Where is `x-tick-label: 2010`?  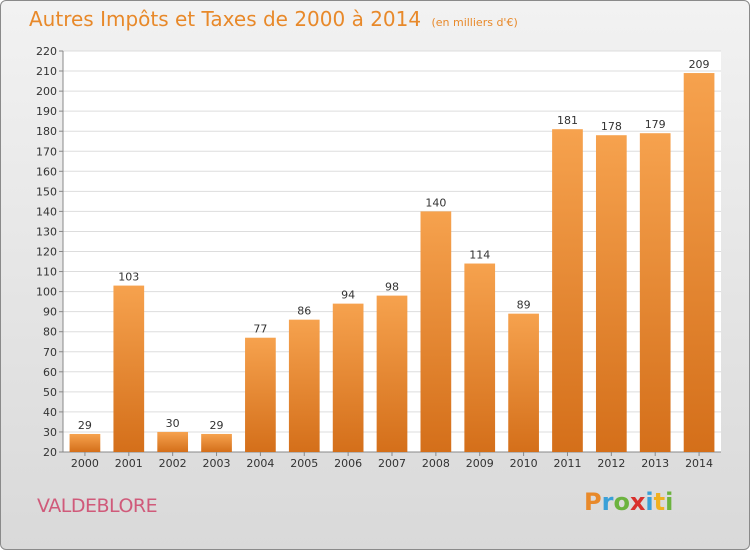 x-tick-label: 2010 is located at coordinates (524, 463).